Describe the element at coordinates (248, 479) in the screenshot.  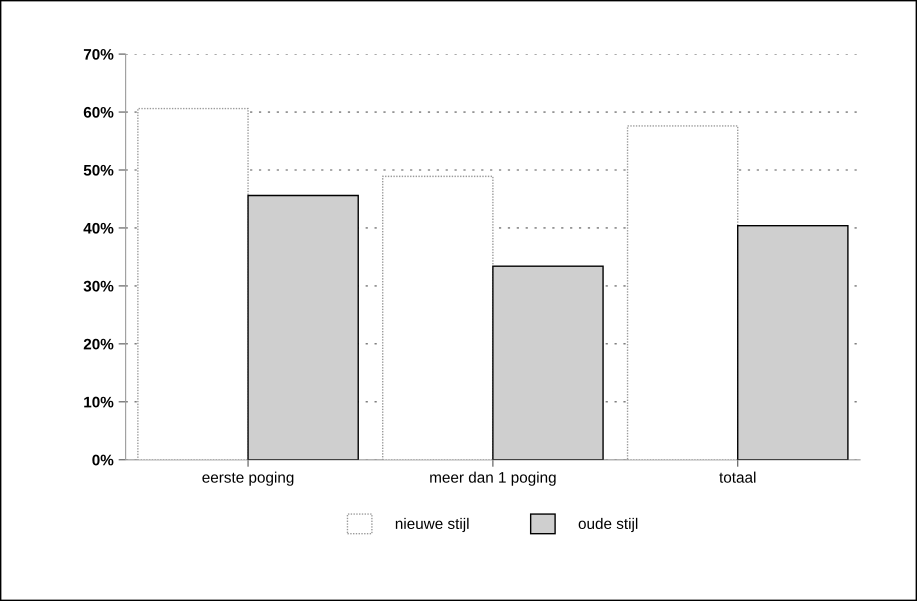
I see `x-tick-label: eerste poging` at that location.